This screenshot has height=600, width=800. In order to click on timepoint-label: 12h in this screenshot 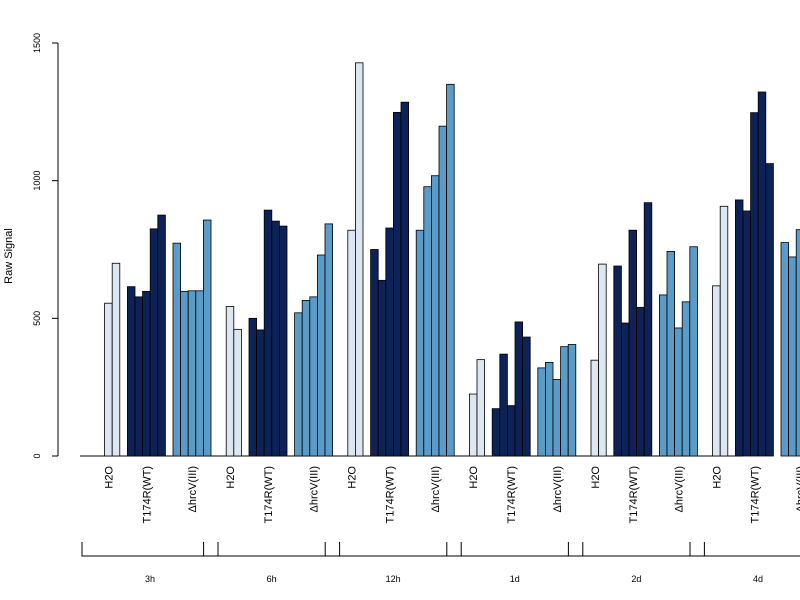, I will do `click(393, 579)`.